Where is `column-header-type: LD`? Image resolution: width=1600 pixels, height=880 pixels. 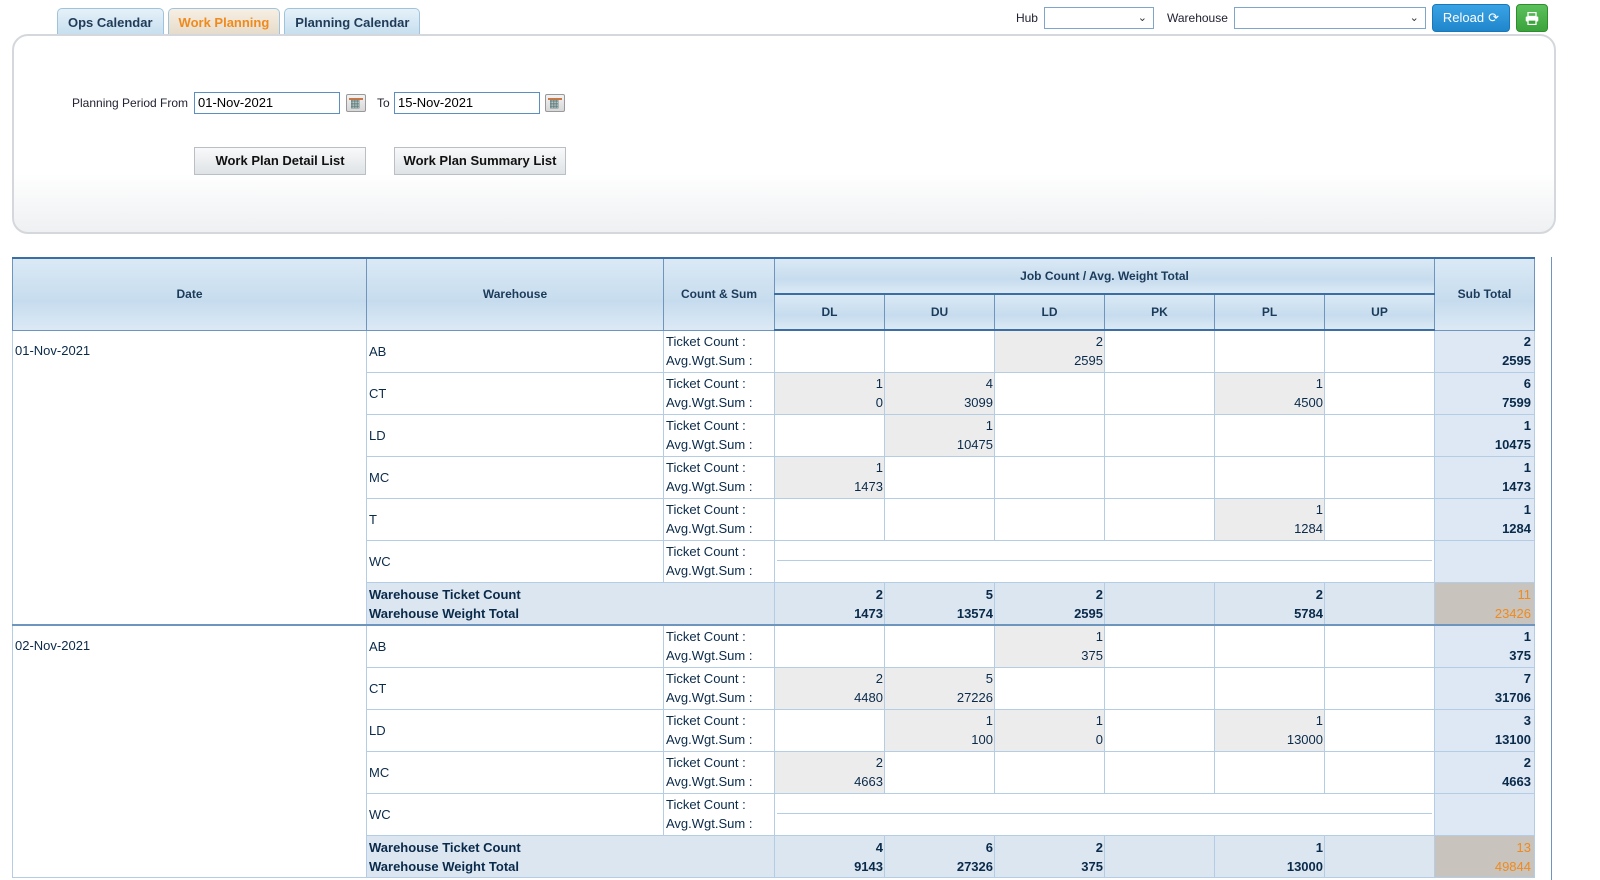
column-header-type: LD is located at coordinates (1049, 312).